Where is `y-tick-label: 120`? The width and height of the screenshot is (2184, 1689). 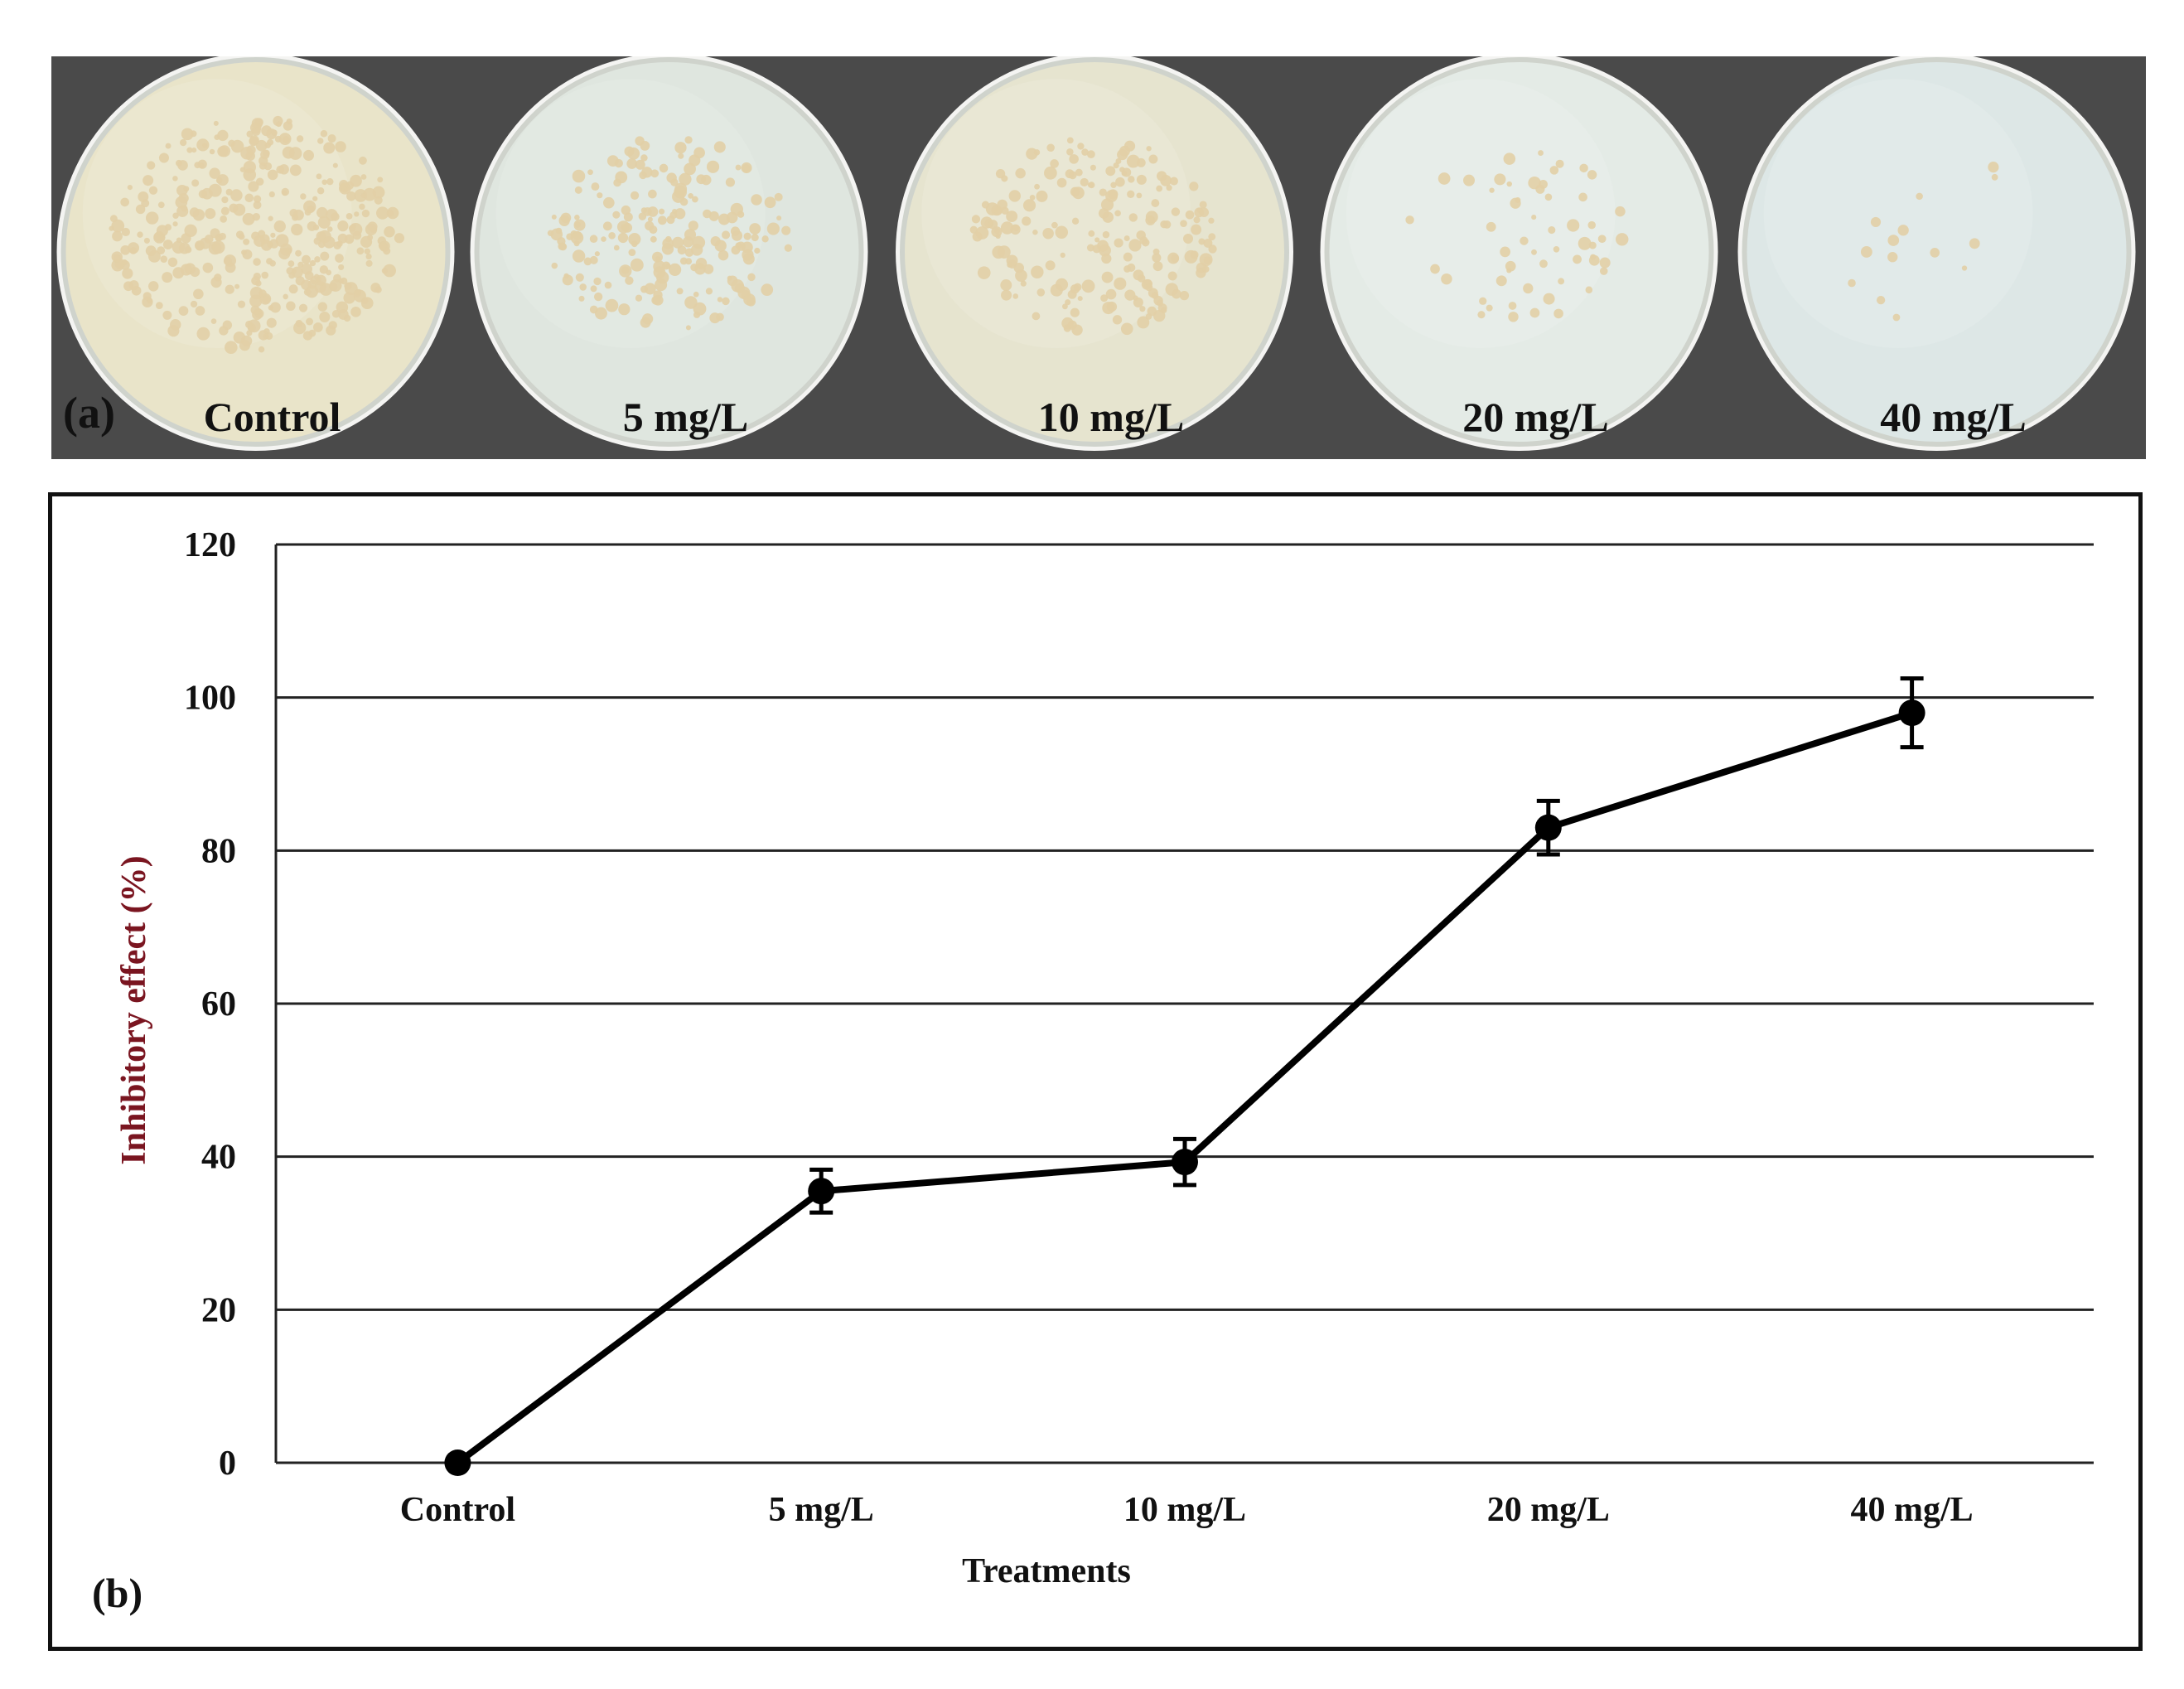
y-tick-label: 120 is located at coordinates (210, 545).